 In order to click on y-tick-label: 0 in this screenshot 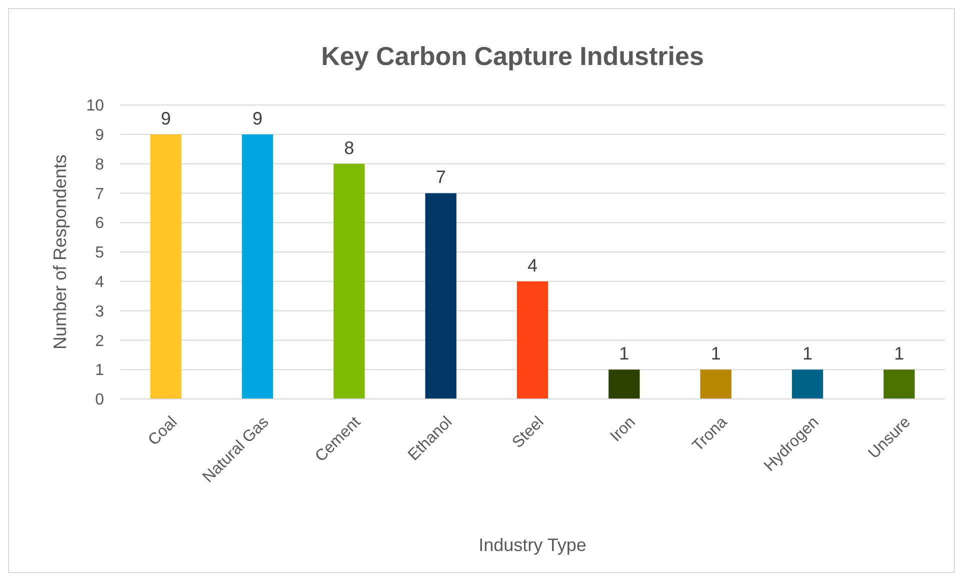, I will do `click(99, 400)`.